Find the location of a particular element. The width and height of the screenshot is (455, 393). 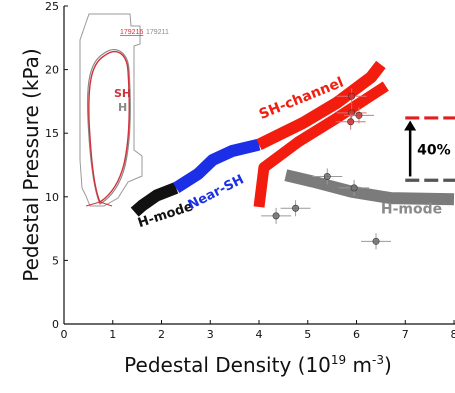

x-tick-label: 0 is located at coordinates (64, 334).